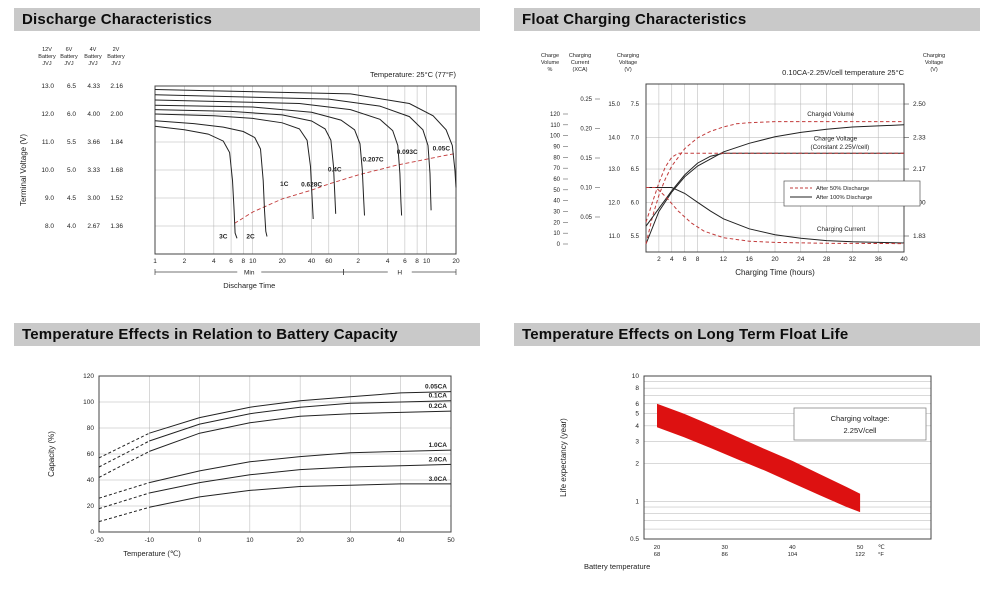  What do you see at coordinates (124, 445) in the screenshot?
I see `series-0.05CA-dashed` at bounding box center [124, 445].